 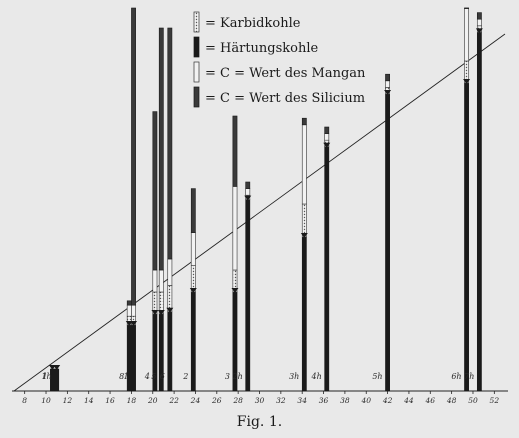 I want to click on legend-label: = C = Wert des Silicium, so click(x=285, y=98).